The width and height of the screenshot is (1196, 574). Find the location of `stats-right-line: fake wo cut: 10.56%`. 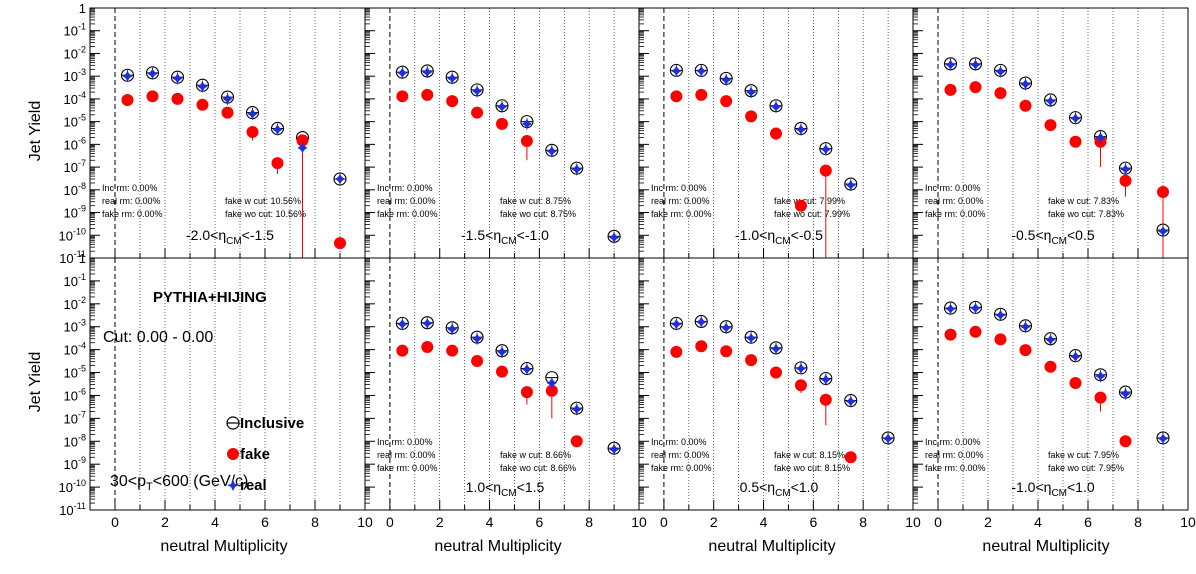

stats-right-line: fake wo cut: 10.56% is located at coordinates (265, 214).